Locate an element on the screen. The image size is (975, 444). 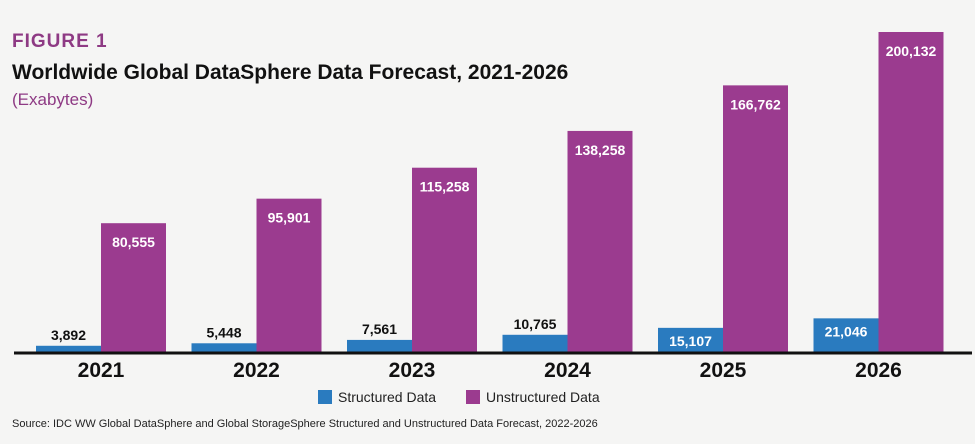
x-tick-label-2022: 2022 is located at coordinates (256, 370).